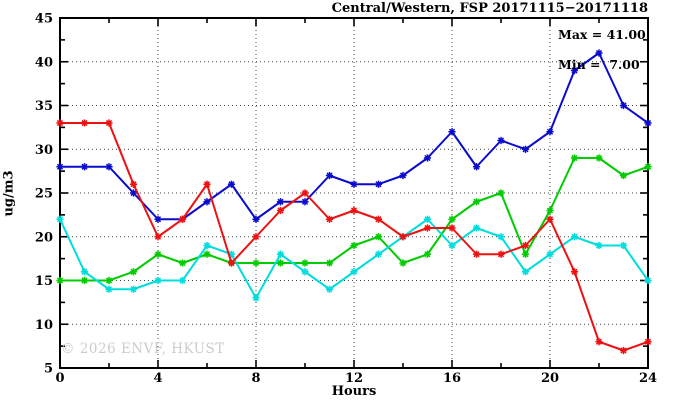 This screenshot has width=674, height=409. What do you see at coordinates (255, 378) in the screenshot?
I see `x-tick-label: 8` at bounding box center [255, 378].